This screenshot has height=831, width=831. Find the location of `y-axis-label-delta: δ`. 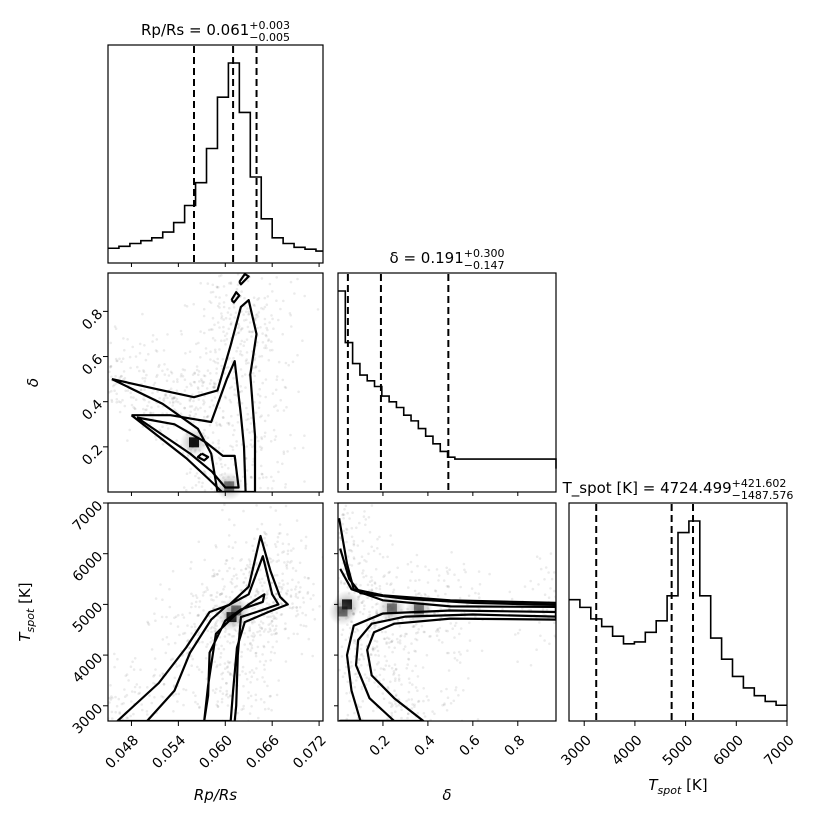

y-axis-label-delta: δ is located at coordinates (33, 382).